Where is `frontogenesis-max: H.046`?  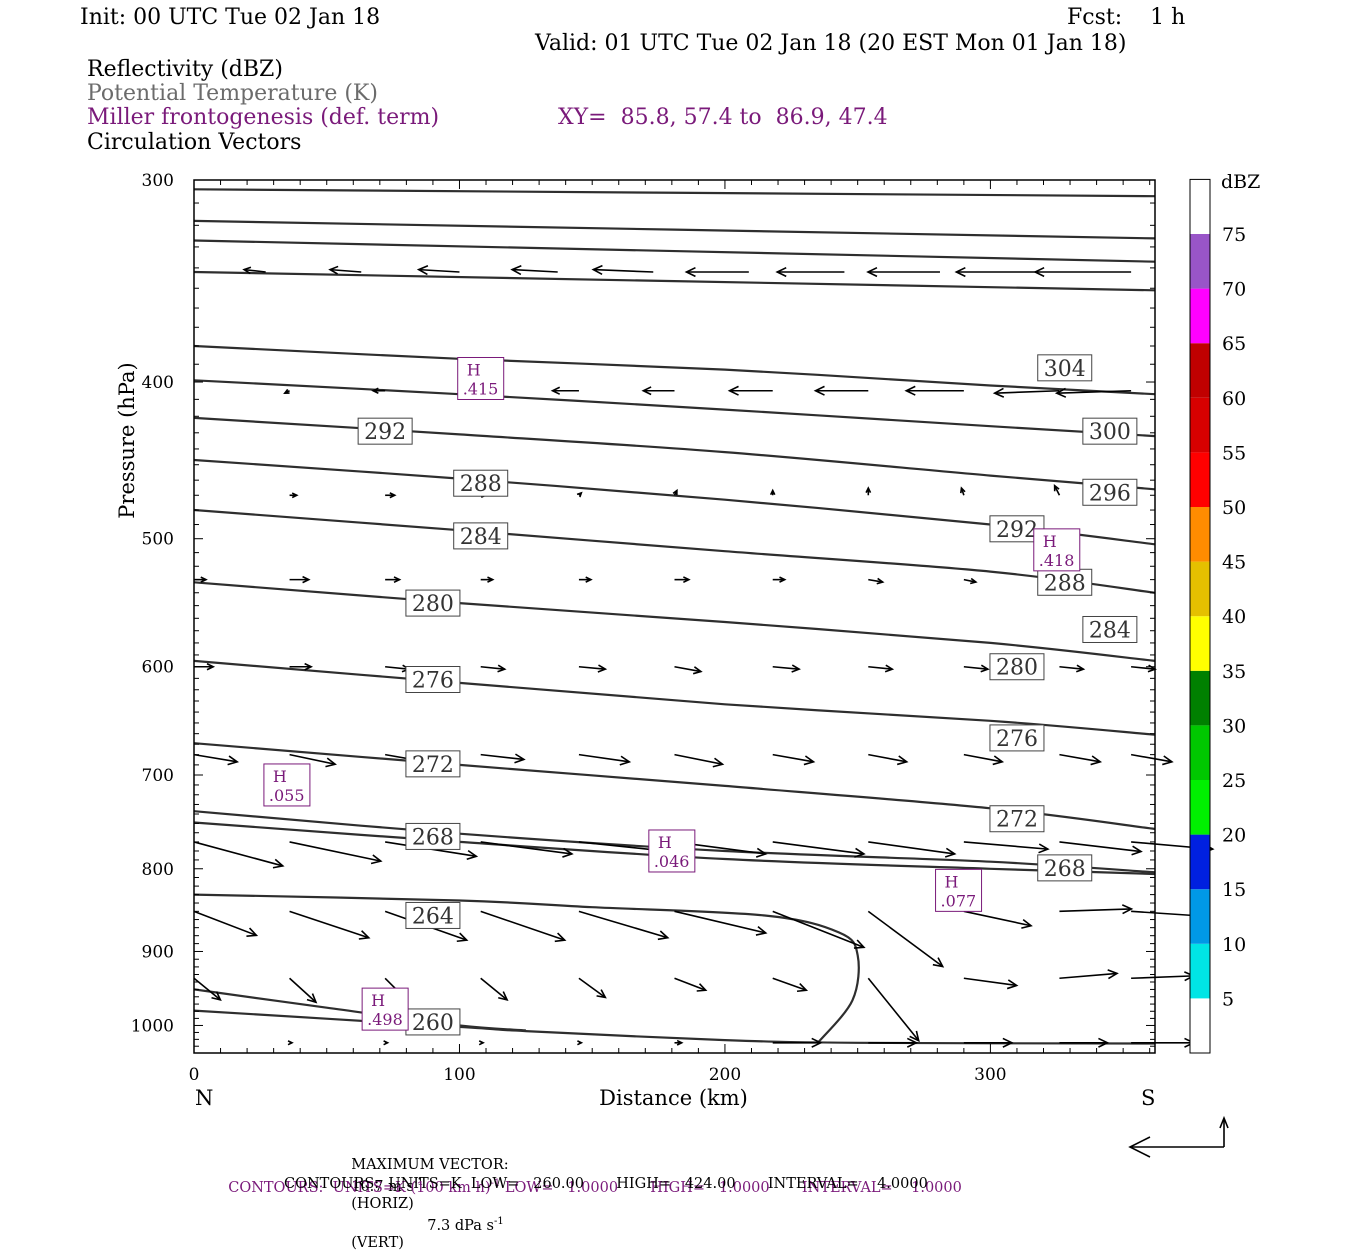
frontogenesis-max: H.046 is located at coordinates (672, 851).